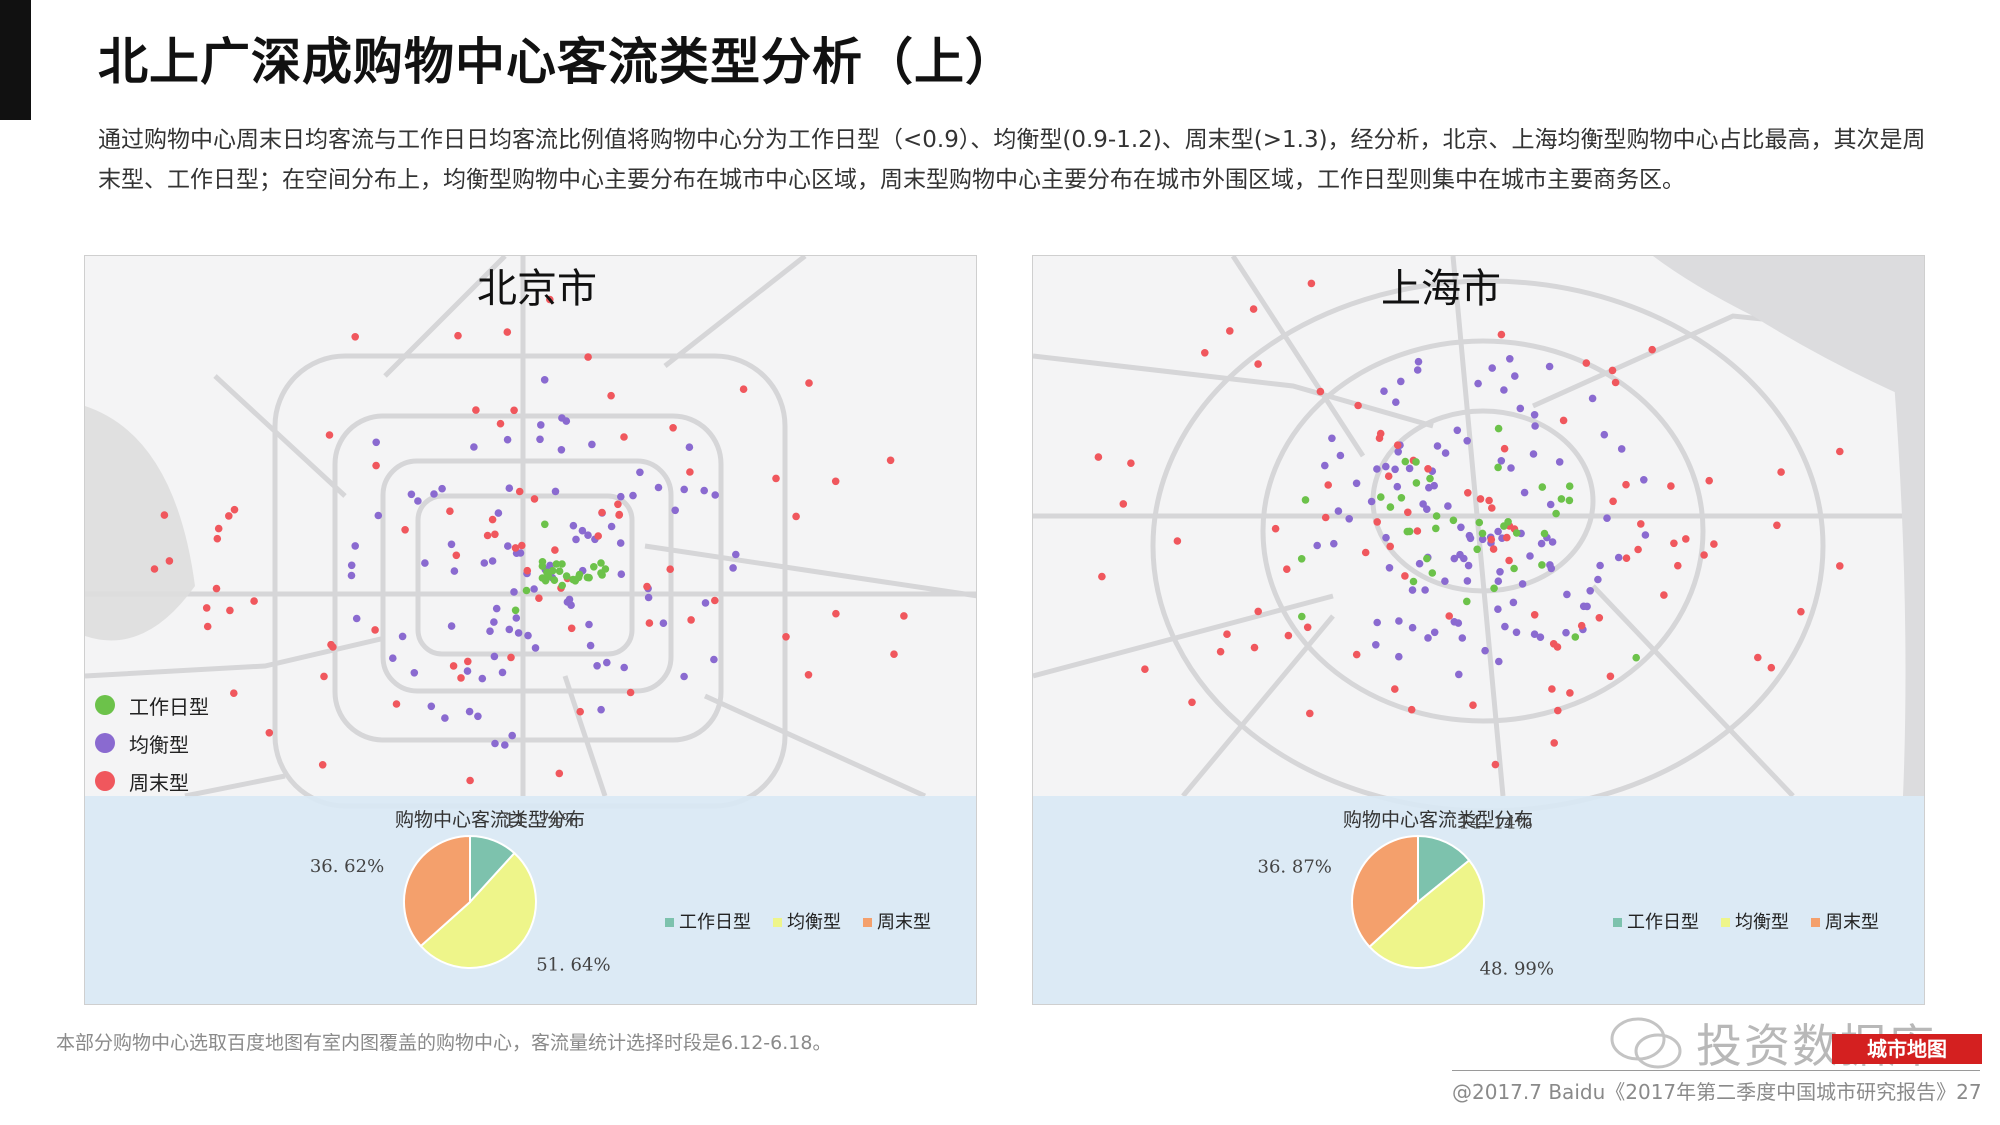  What do you see at coordinates (478, 910) in the screenshot?
I see `pie-slice-balanced` at bounding box center [478, 910].